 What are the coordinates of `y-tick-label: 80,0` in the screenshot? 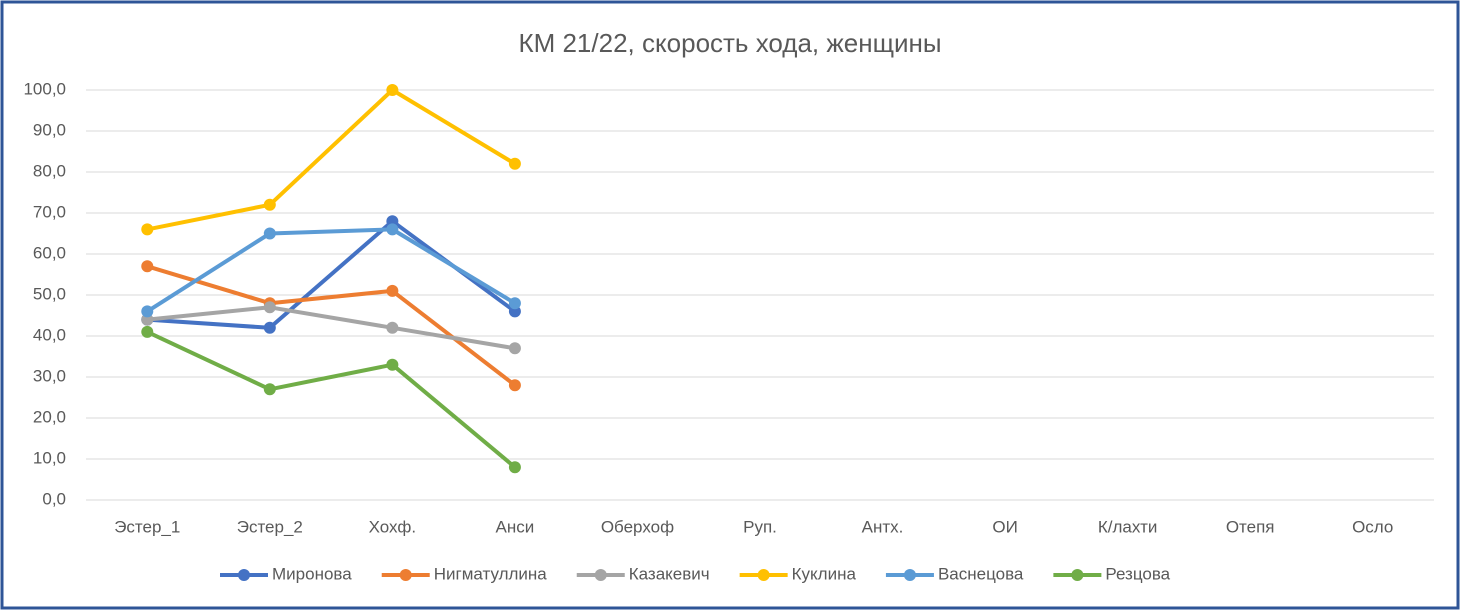 It's located at (49, 170).